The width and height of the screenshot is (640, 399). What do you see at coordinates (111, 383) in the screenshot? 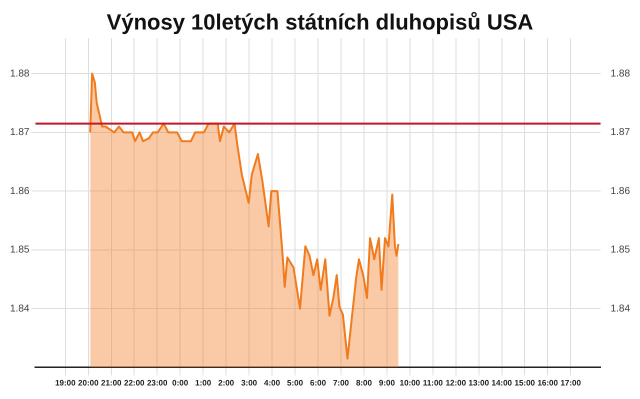
I see `x-tick-label: 21:00` at bounding box center [111, 383].